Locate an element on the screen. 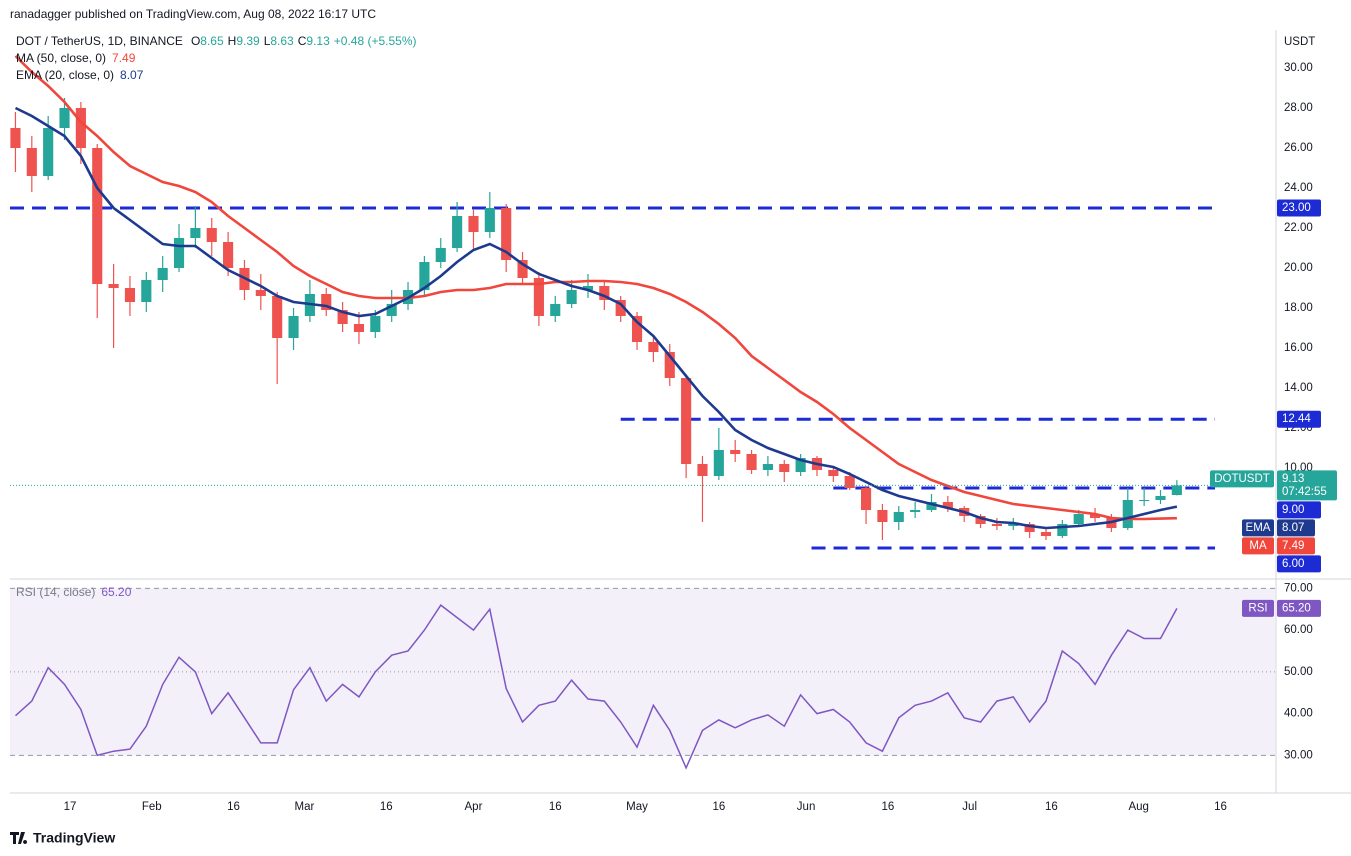 This screenshot has width=1351, height=856. x-tick-label: Jun is located at coordinates (806, 807).